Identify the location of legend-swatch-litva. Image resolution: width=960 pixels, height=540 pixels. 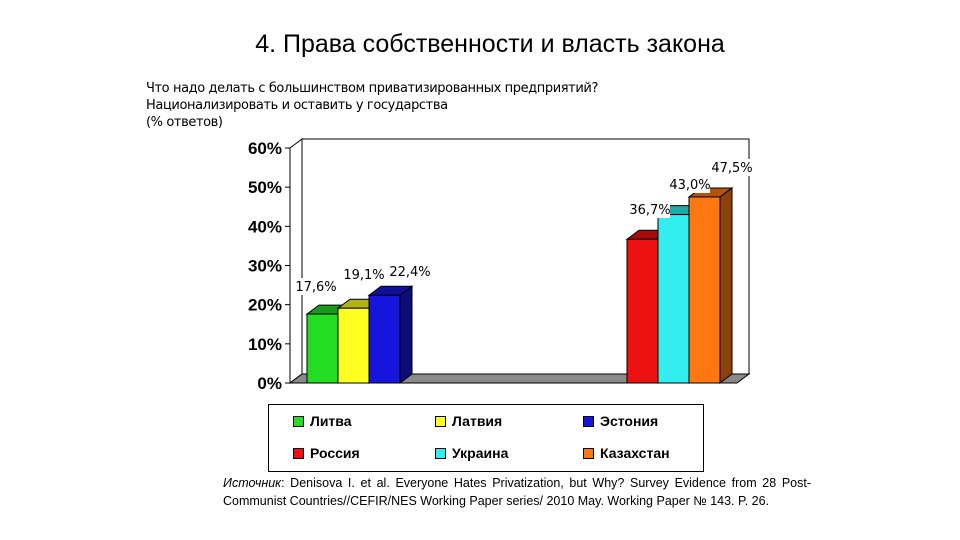
(298, 421).